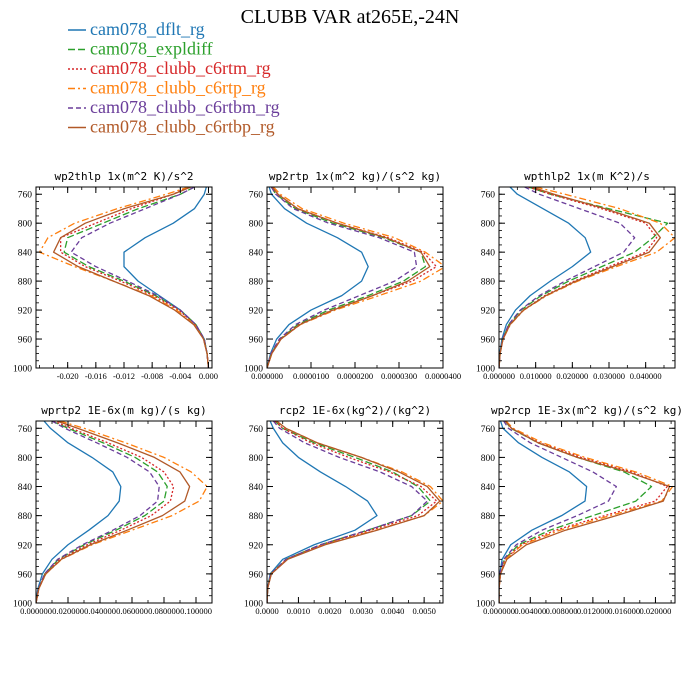 This screenshot has width=700, height=700. I want to click on legend-label: cam078_dflt_rg, so click(147, 29).